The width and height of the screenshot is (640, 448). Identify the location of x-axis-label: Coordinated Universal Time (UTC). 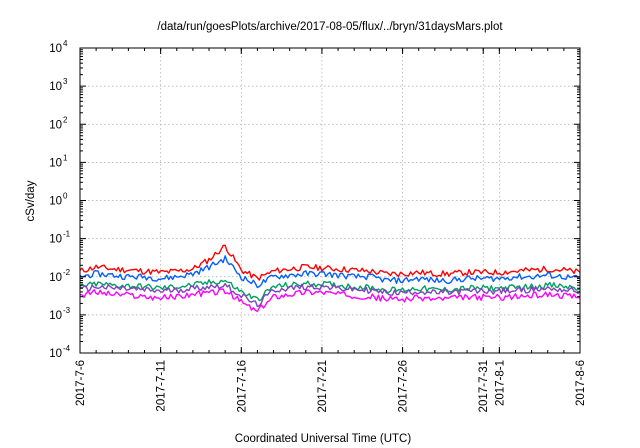
(323, 439).